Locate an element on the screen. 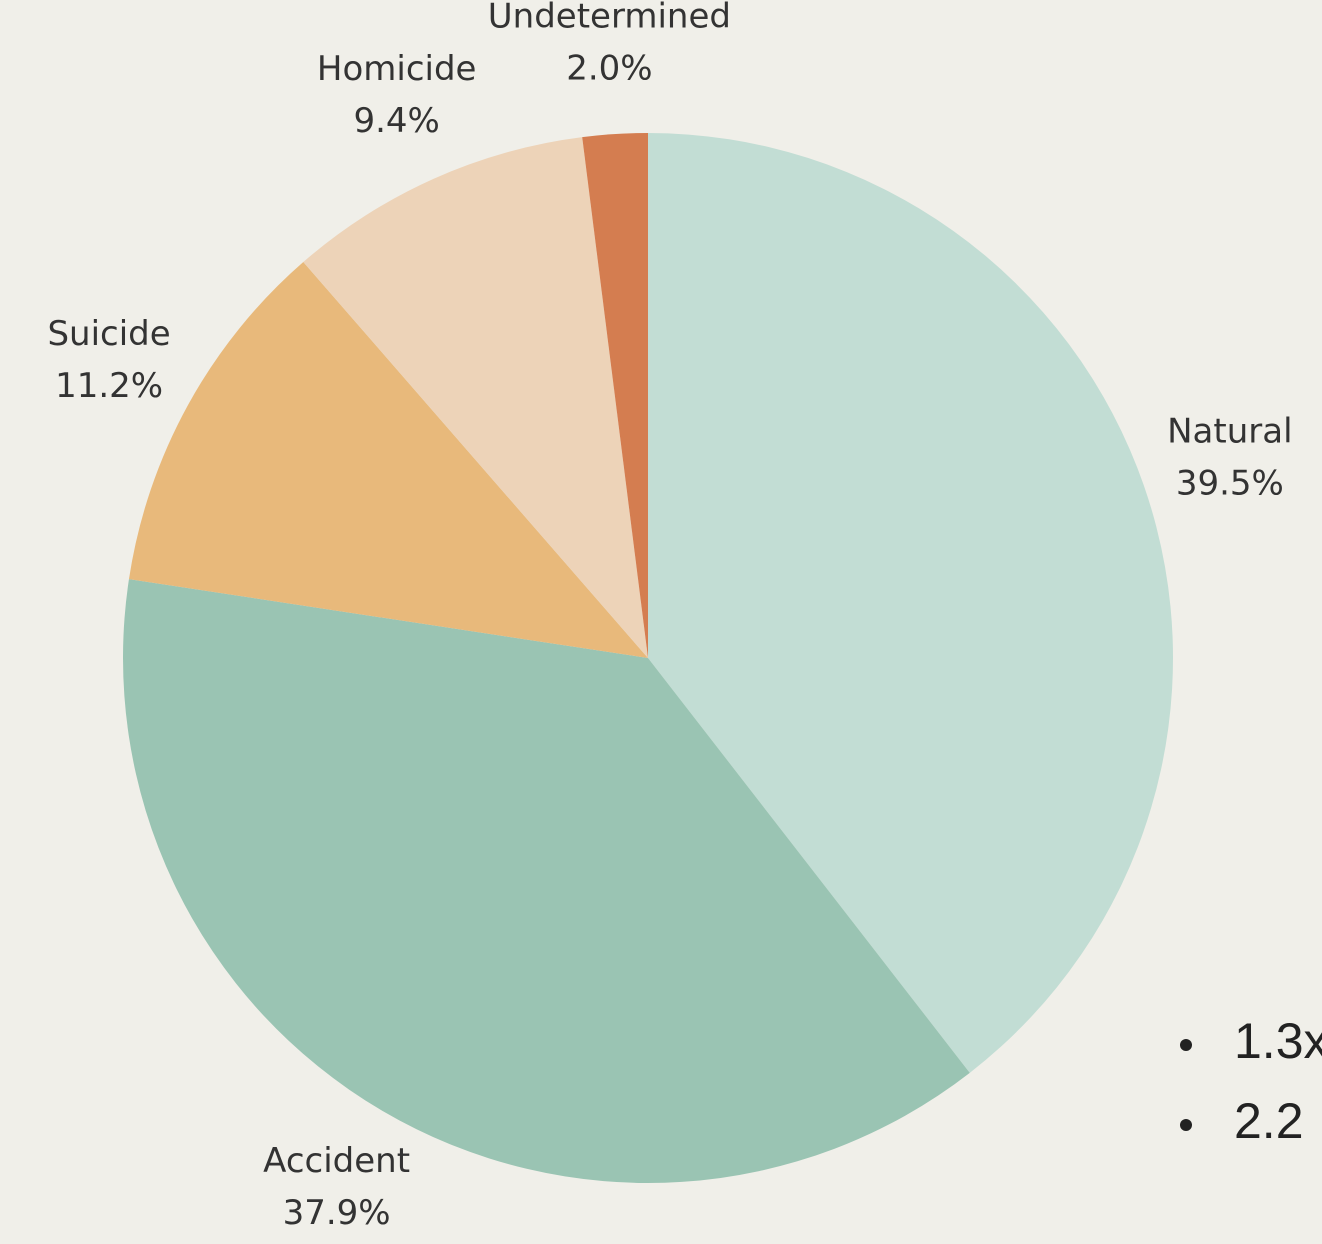 The height and width of the screenshot is (1244, 1322). slice-value-label: 9.4% is located at coordinates (396, 121).